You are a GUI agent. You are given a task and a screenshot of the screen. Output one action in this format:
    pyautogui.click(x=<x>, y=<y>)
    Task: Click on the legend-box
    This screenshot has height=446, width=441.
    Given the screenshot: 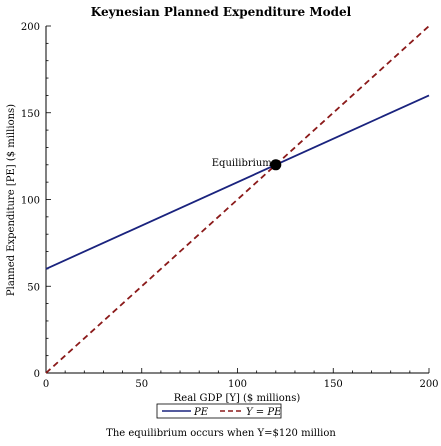 What is the action you would take?
    pyautogui.click(x=219, y=411)
    